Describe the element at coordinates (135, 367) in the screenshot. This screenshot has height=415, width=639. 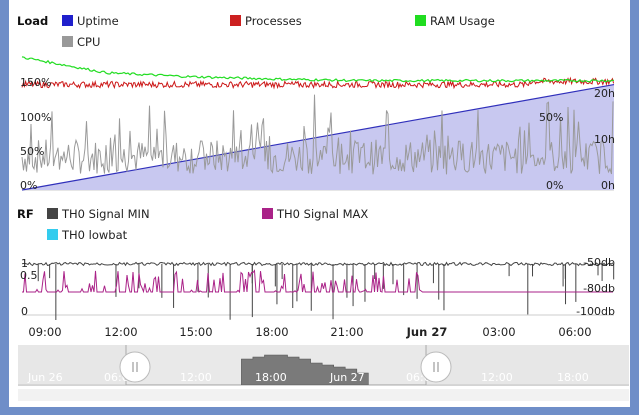
I see `navigator-handle-left` at that location.